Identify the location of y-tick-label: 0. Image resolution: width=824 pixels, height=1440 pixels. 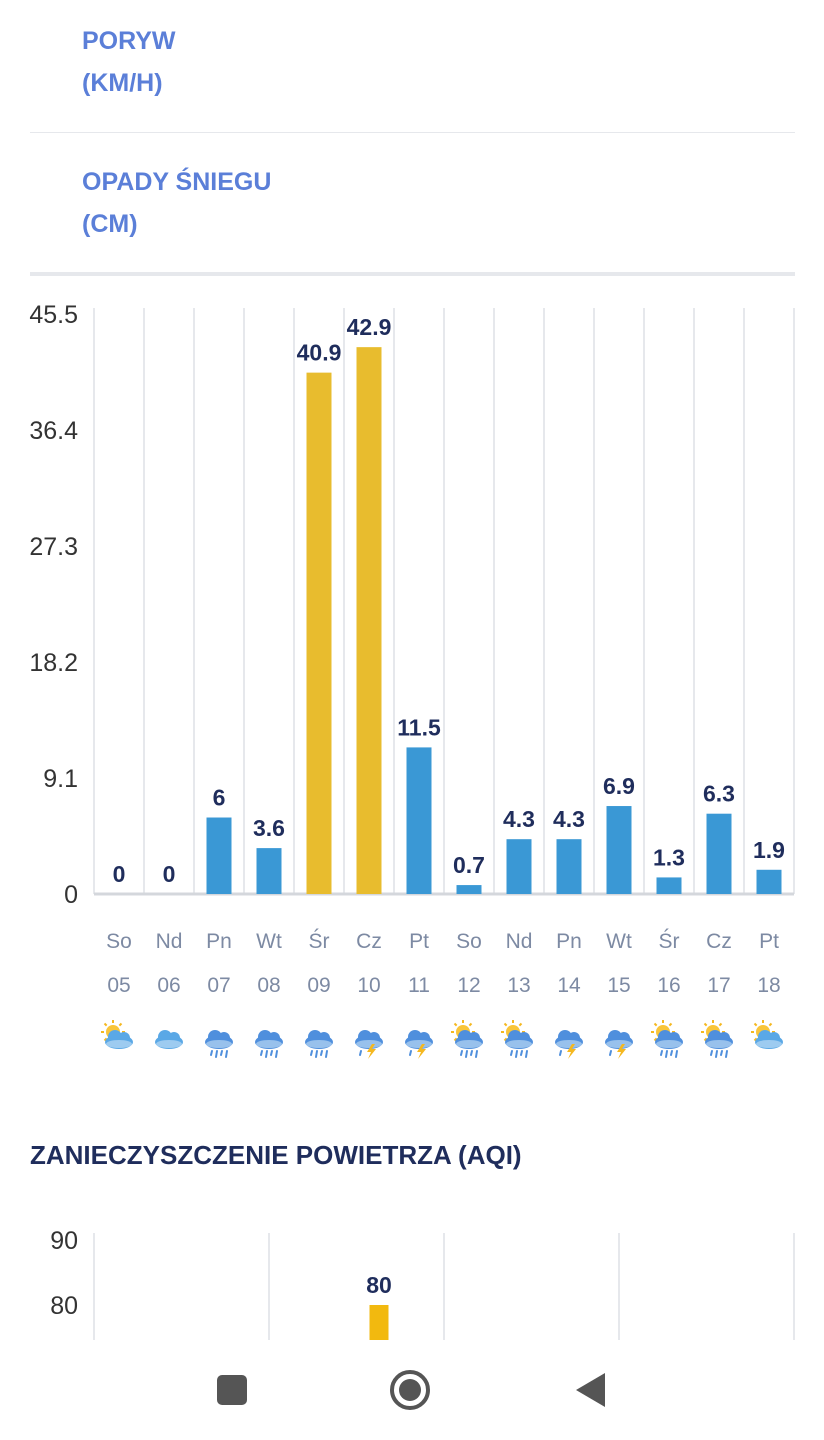
(71, 895).